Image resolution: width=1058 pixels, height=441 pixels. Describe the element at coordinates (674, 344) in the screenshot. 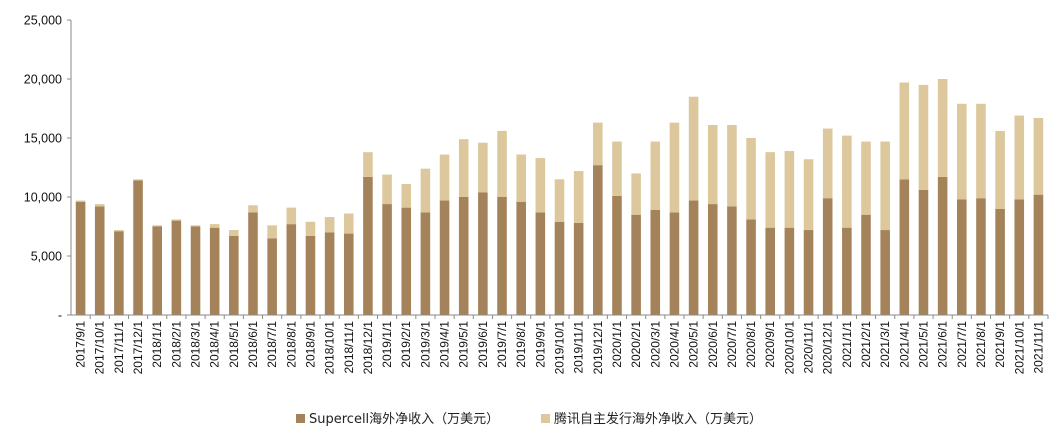

I see `x-tick-label: 2020/4/1` at that location.